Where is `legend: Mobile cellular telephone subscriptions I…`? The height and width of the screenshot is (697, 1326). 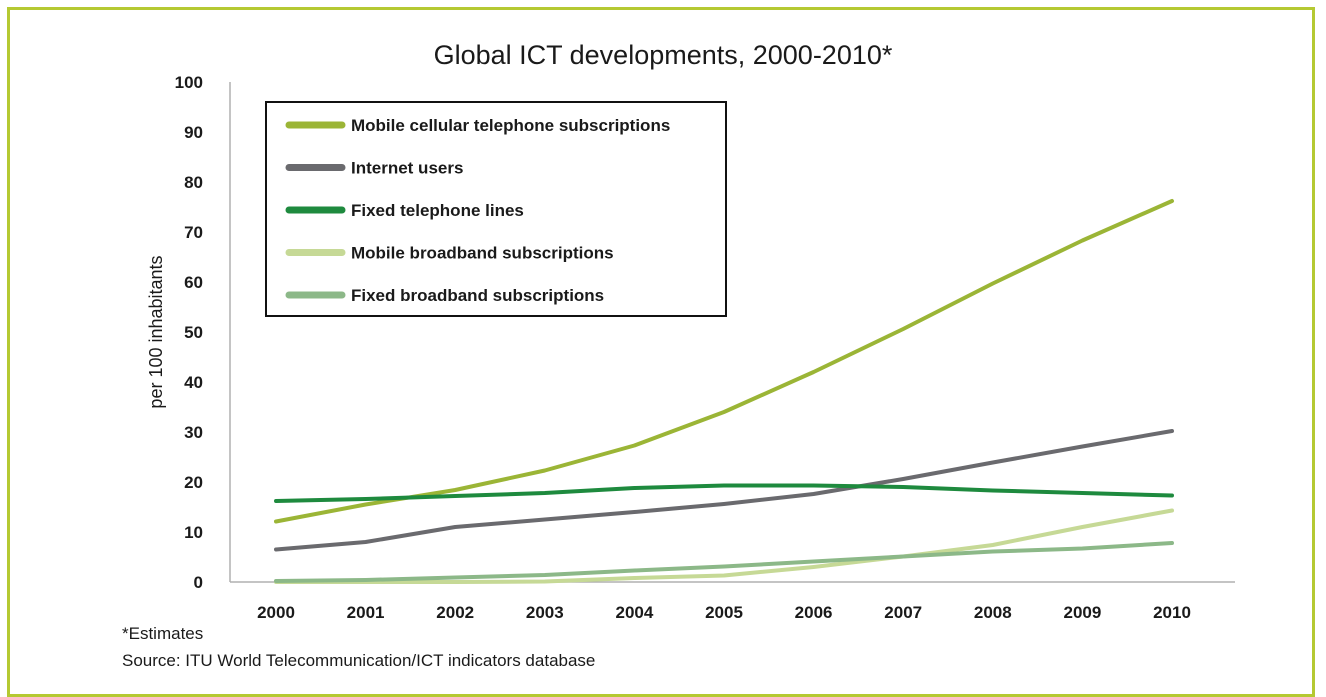 legend: Mobile cellular telephone subscriptions I… is located at coordinates (496, 209).